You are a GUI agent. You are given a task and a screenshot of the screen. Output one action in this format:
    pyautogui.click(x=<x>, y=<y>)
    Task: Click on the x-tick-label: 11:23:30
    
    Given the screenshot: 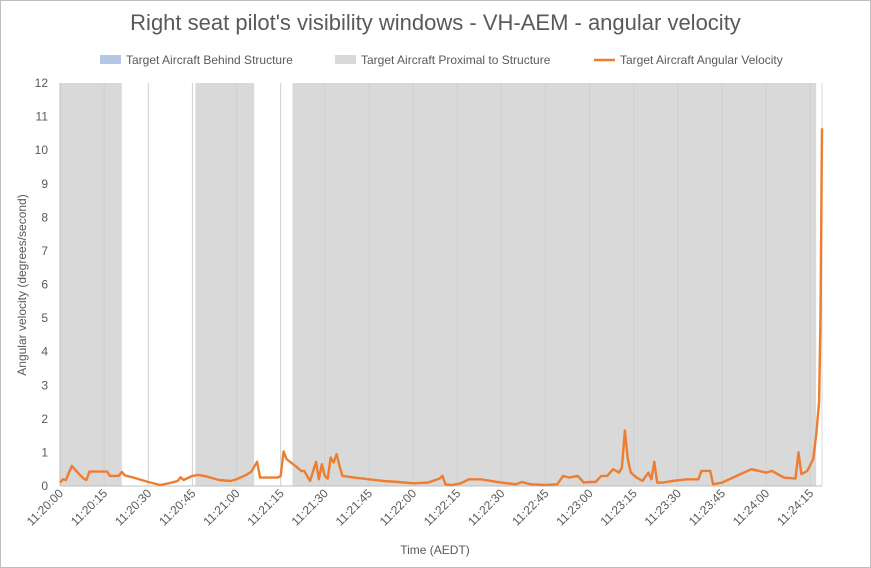 What is the action you would take?
    pyautogui.click(x=663, y=507)
    